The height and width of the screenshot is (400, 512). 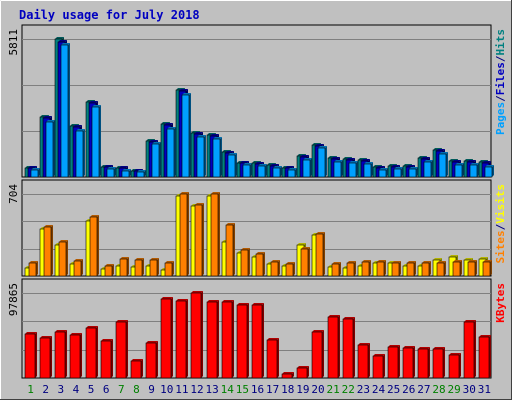 What do you see at coordinates (500, 78) in the screenshot?
I see `legend-entry: Files` at bounding box center [500, 78].